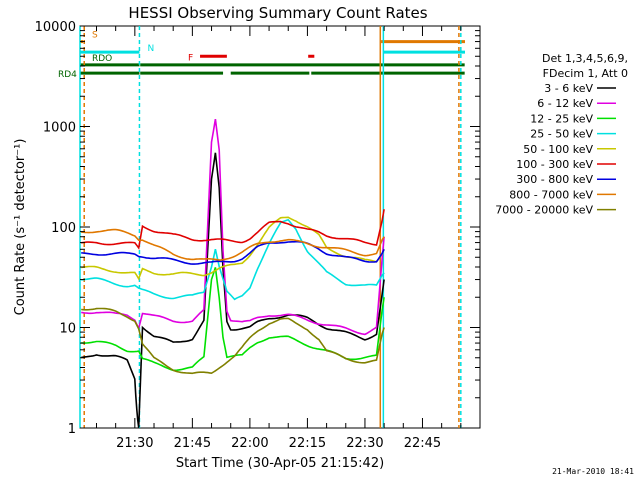 The image size is (640, 480). I want to click on legend-label-50-100-kev: 50 - 100 keV, so click(558, 149).